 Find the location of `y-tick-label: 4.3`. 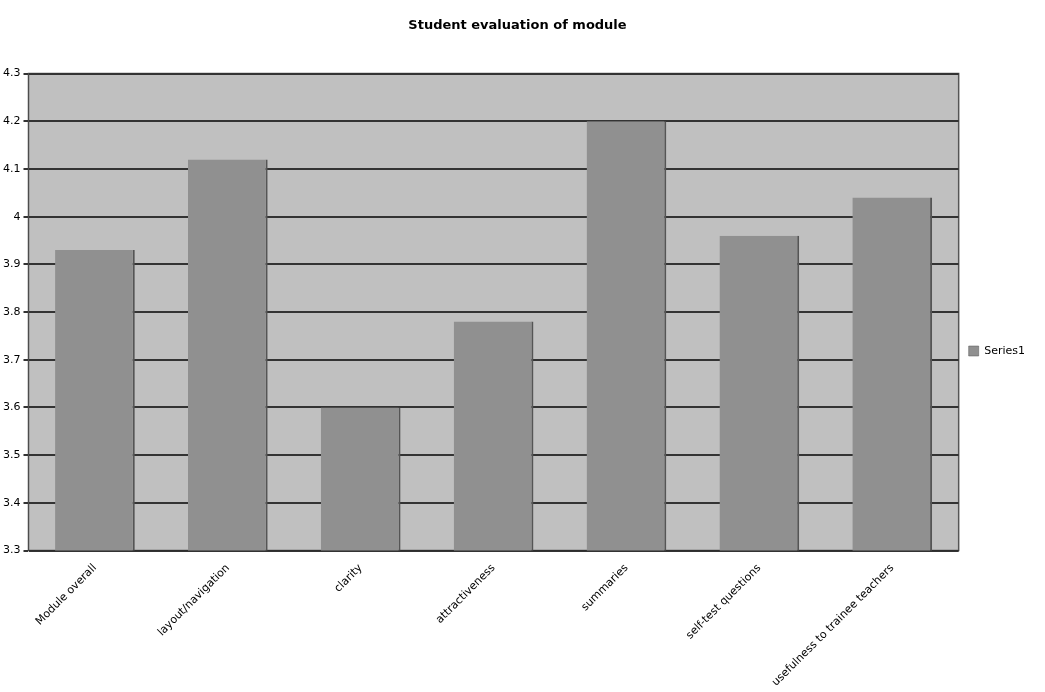

y-tick-label: 4.3 is located at coordinates (11, 73).